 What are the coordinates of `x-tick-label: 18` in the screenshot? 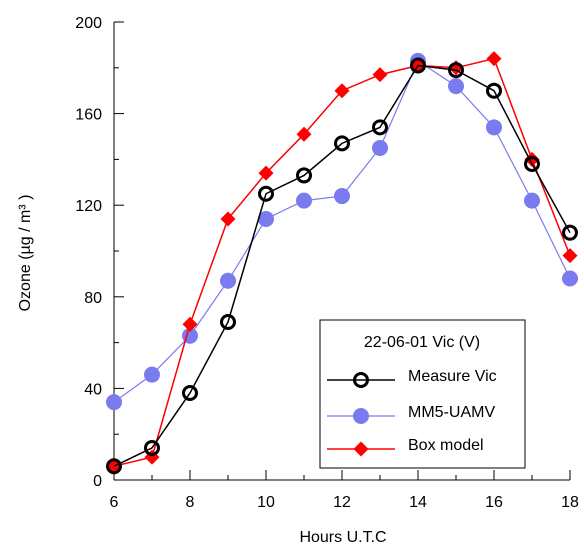 It's located at (570, 502).